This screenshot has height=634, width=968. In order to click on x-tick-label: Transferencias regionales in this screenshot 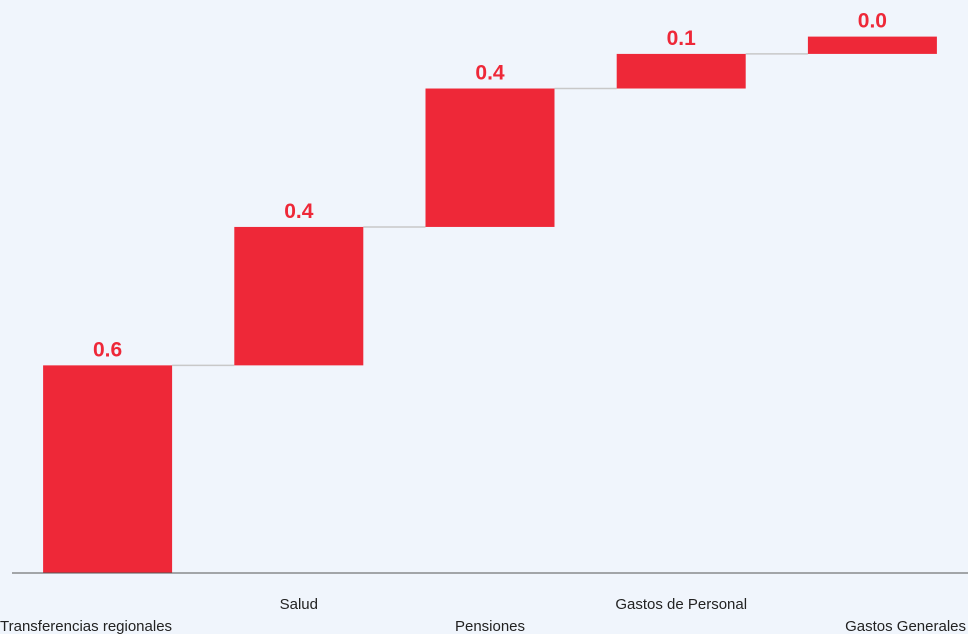, I will do `click(86, 626)`.